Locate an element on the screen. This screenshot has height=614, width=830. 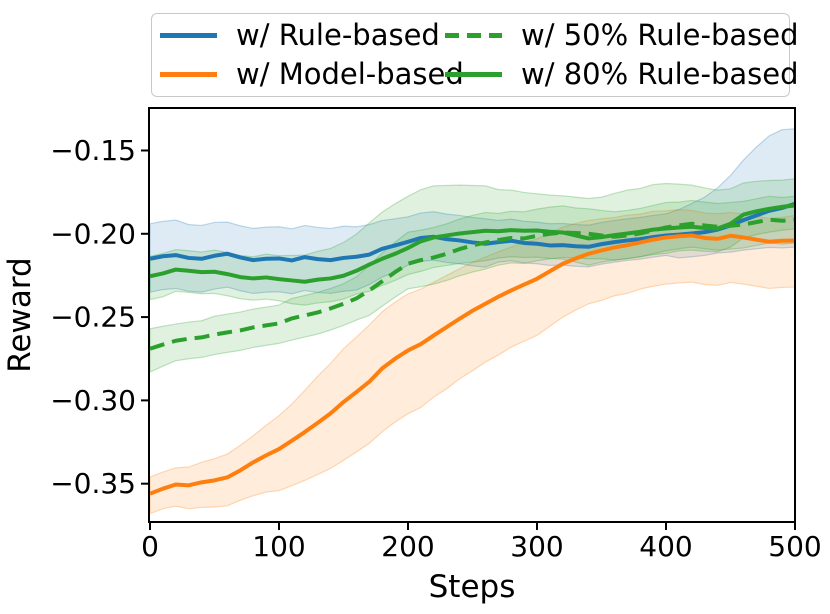
legend-item-w-model-based: w/ Model-based is located at coordinates (312, 74).